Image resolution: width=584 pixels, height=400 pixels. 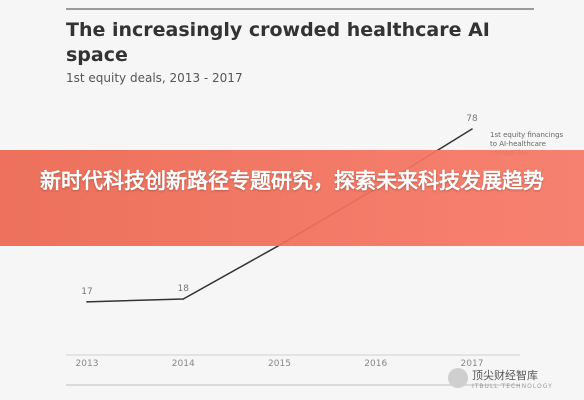 I want to click on banner-text: 新时代科技创新路径专题研究，探索未来科技发展趋势, so click(x=292, y=181).